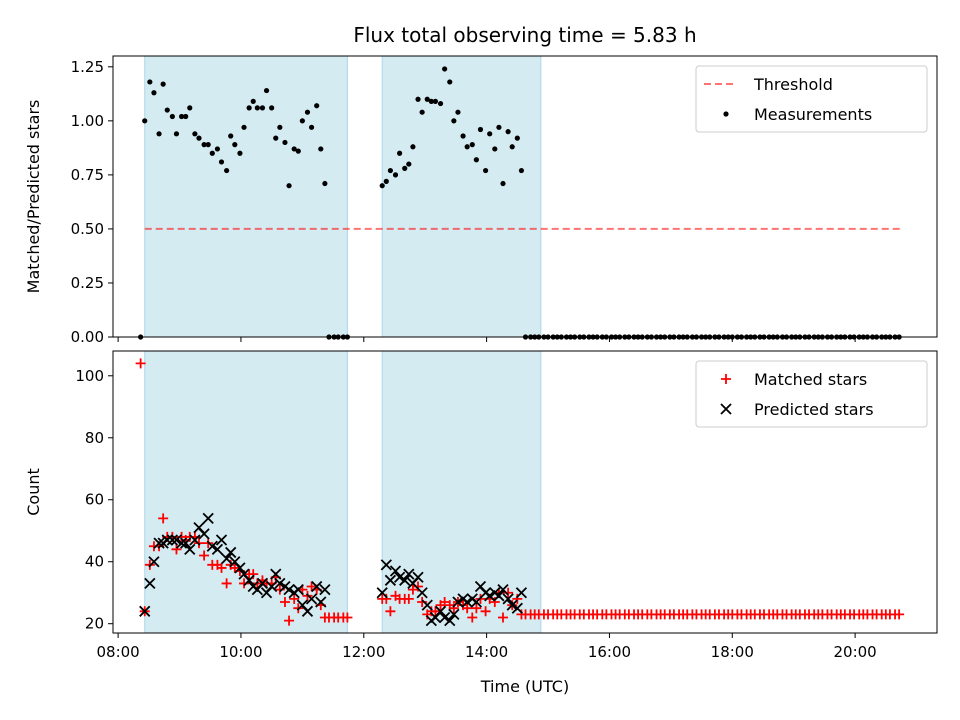 This screenshot has width=960, height=720. Describe the element at coordinates (87, 337) in the screenshot. I see `y-tick-label: 0.00` at that location.